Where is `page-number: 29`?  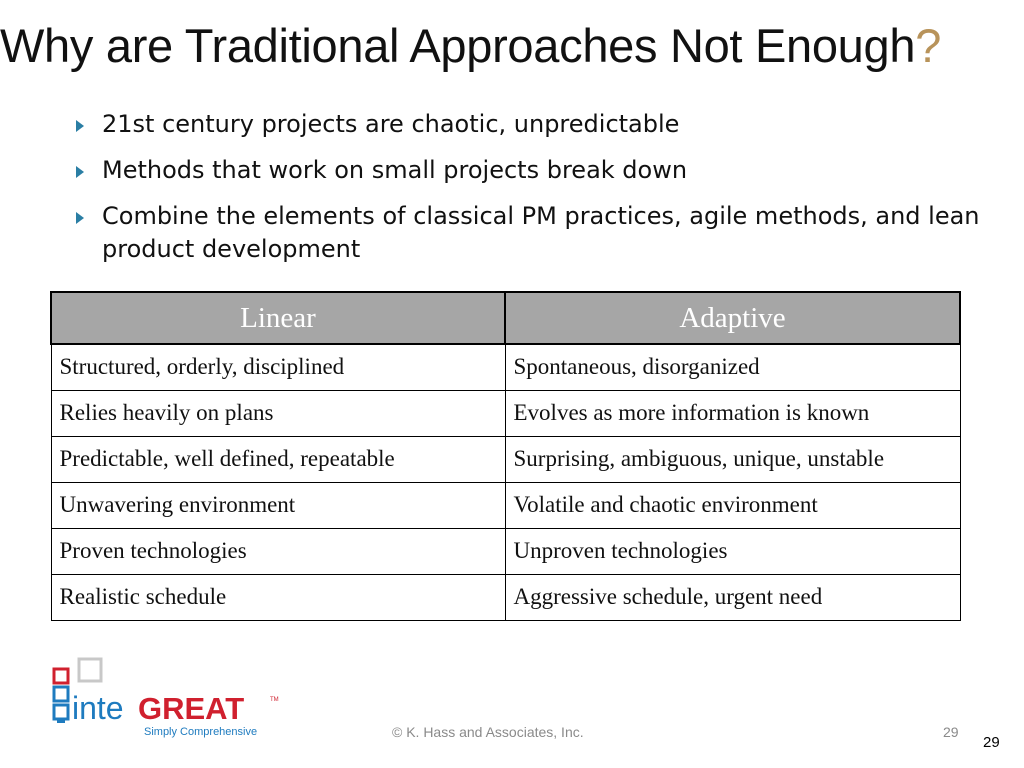 page-number: 29 is located at coordinates (991, 742).